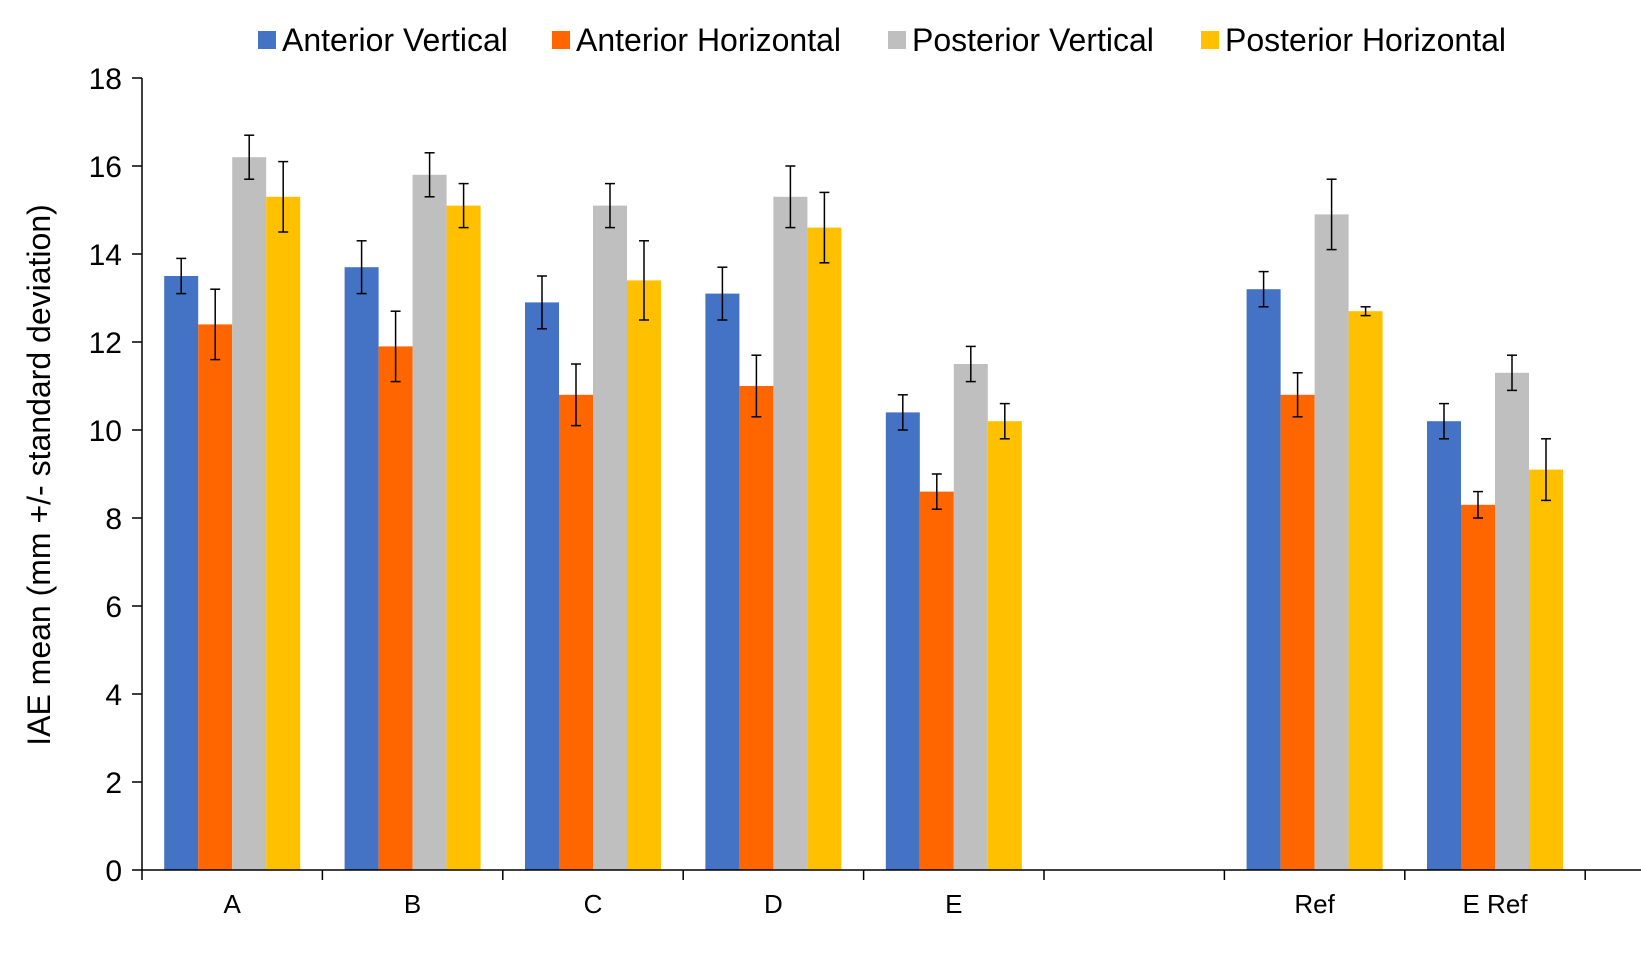 The image size is (1641, 961). I want to click on legend-item: Posterior Vertical, so click(1021, 40).